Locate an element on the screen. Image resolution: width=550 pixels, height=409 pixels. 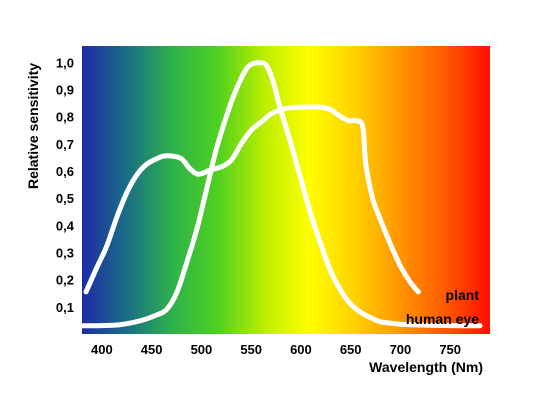
y-axis-label: Relative sensitivity is located at coordinates (33, 126).